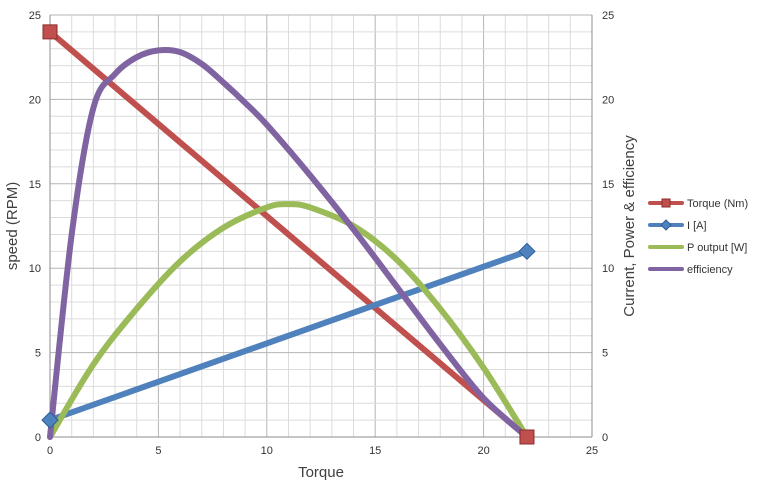 This screenshot has width=763, height=483. I want to click on y2-tick-label: 25, so click(608, 16).